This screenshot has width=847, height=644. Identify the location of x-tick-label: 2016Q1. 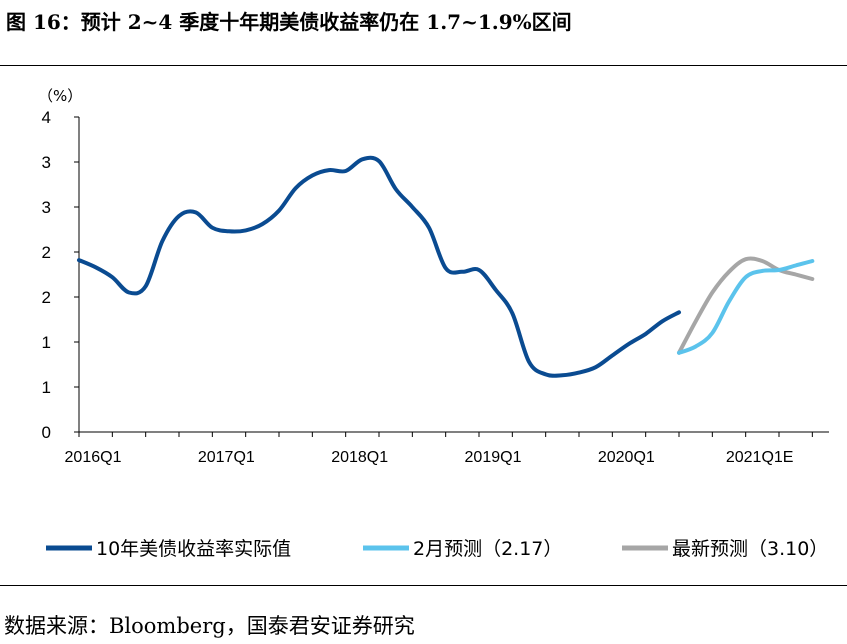
(93, 457).